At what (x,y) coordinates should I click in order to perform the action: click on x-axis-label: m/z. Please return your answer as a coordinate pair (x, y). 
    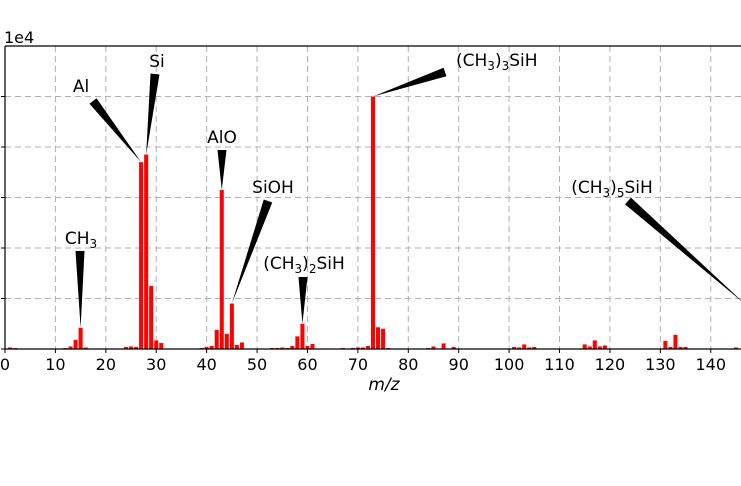
    Looking at the image, I should click on (384, 385).